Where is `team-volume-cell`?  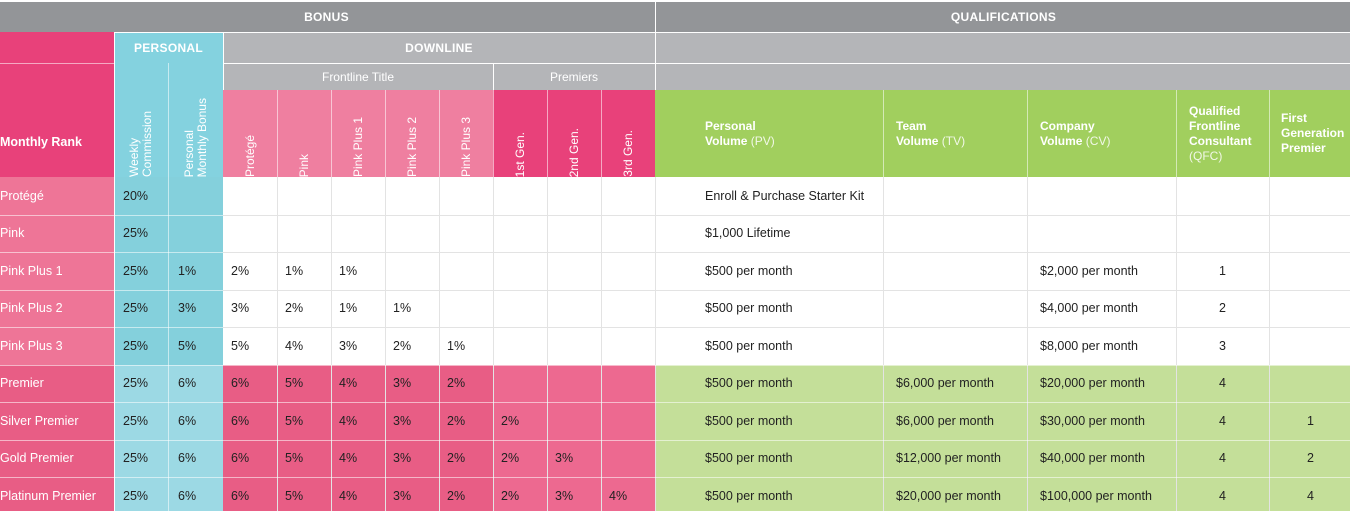
team-volume-cell is located at coordinates (955, 271).